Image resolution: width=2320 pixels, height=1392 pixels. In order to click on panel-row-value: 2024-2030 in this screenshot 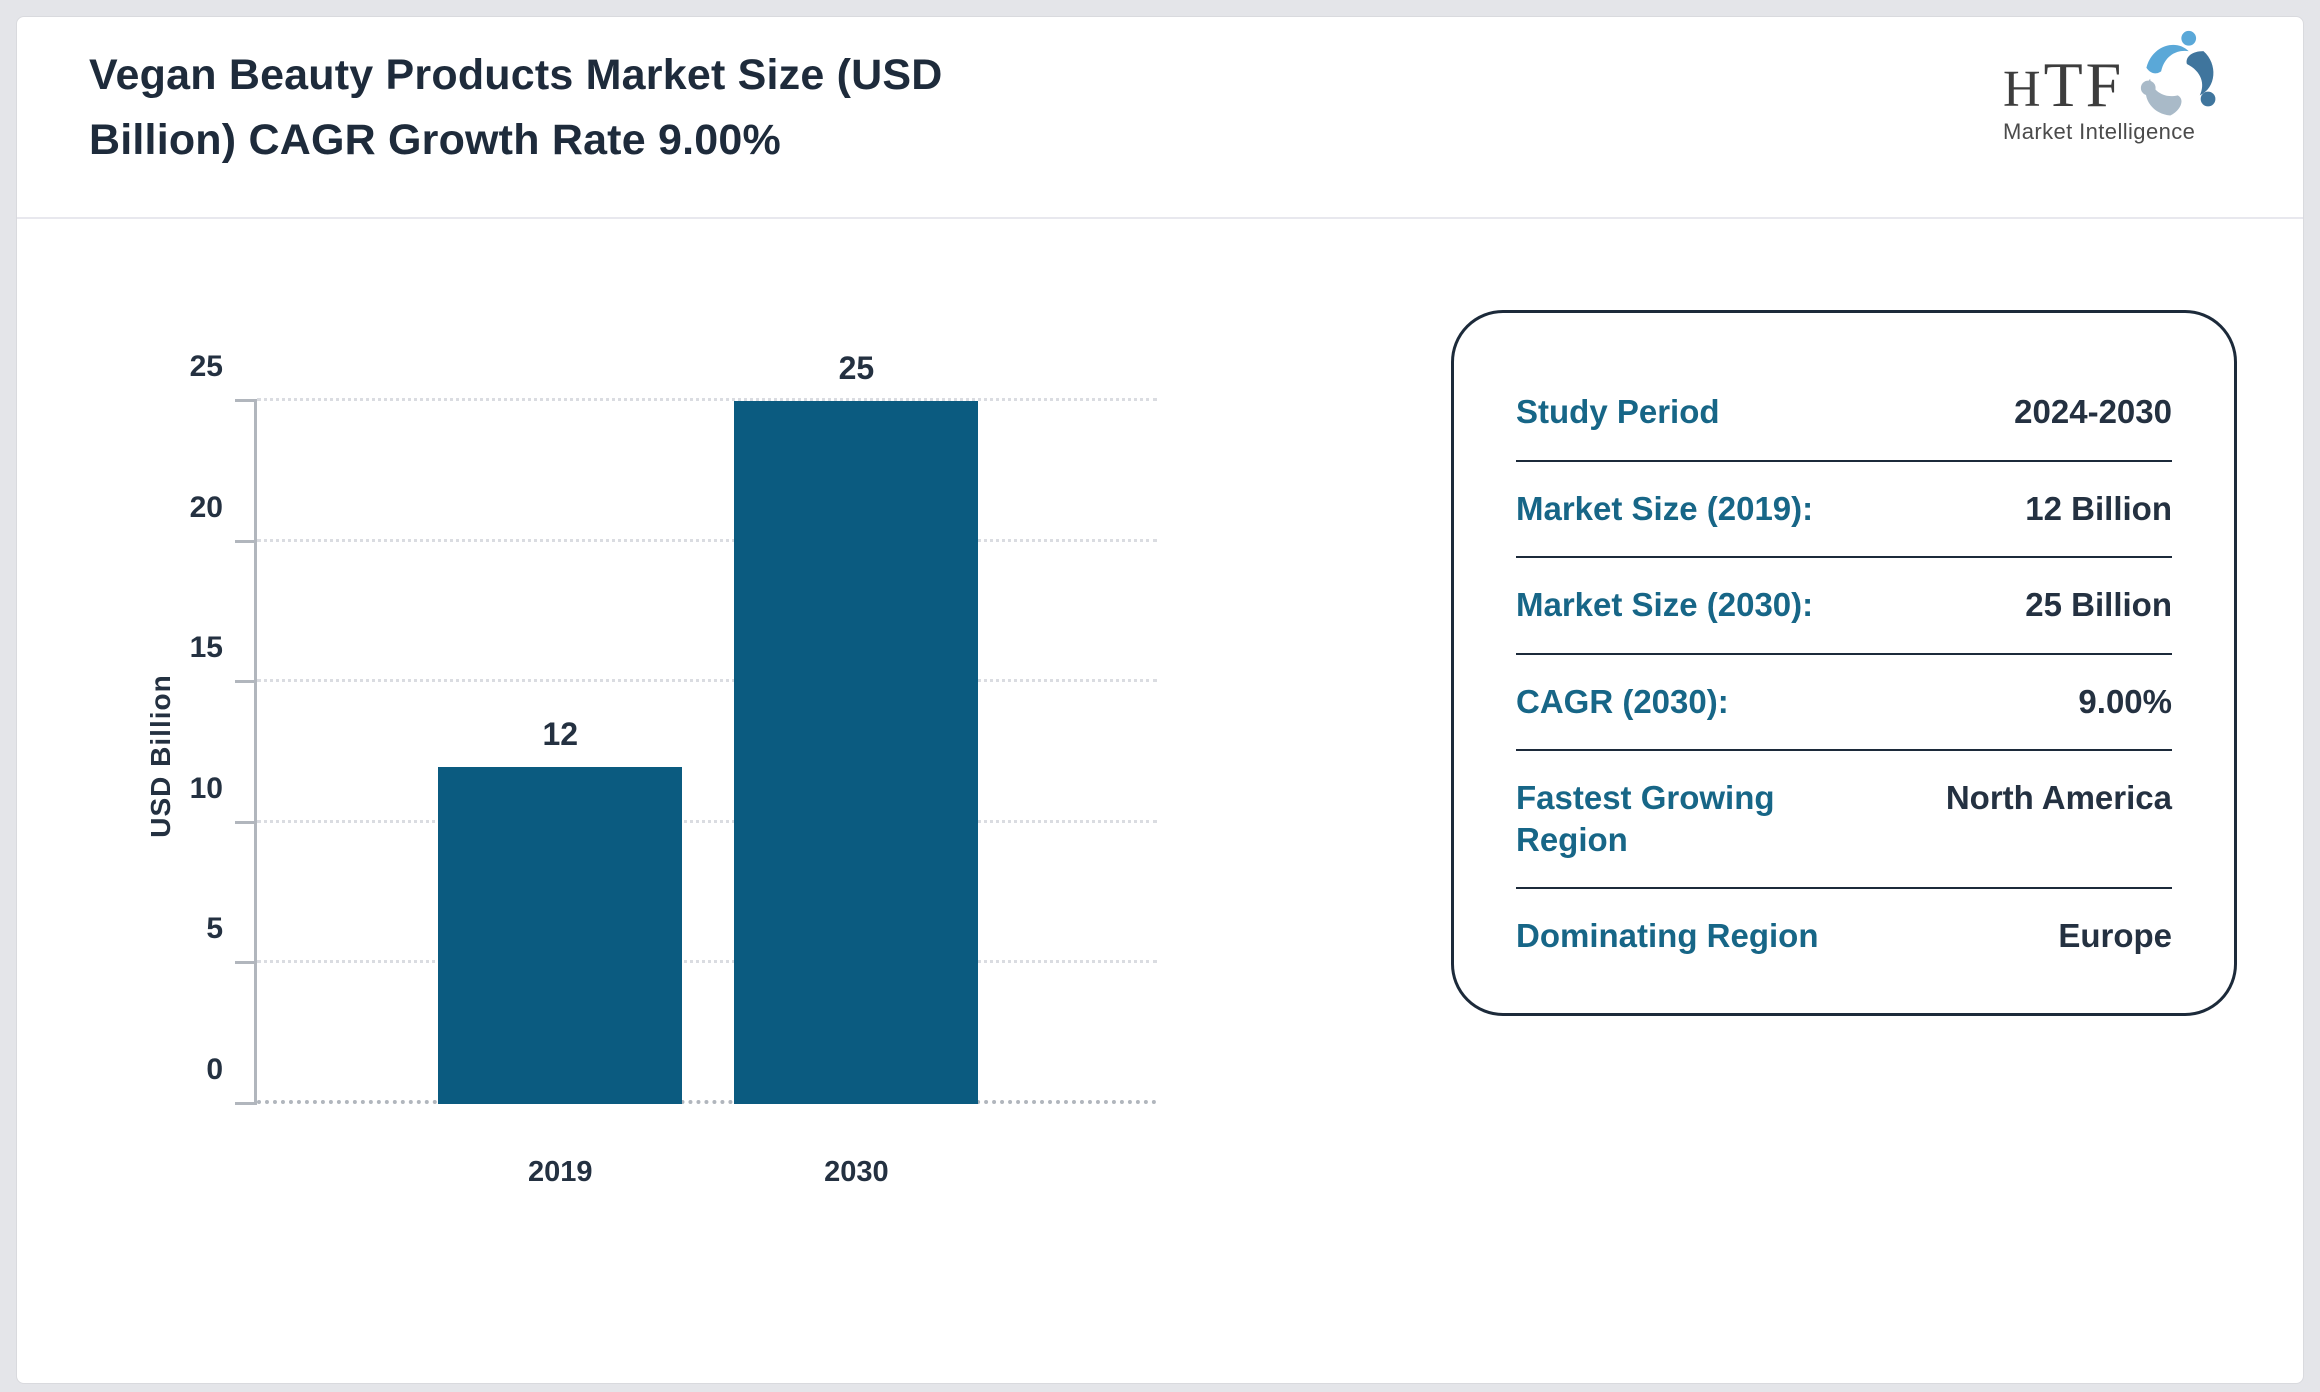, I will do `click(2093, 411)`.